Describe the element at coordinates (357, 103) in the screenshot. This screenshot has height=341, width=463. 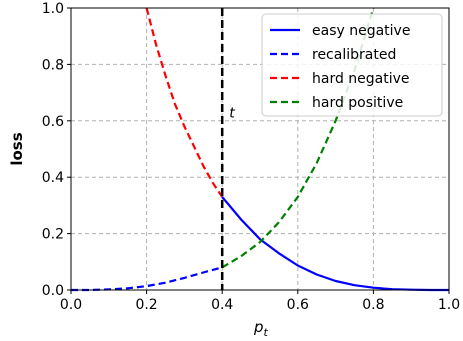
I see `legend-label: hard positive` at that location.